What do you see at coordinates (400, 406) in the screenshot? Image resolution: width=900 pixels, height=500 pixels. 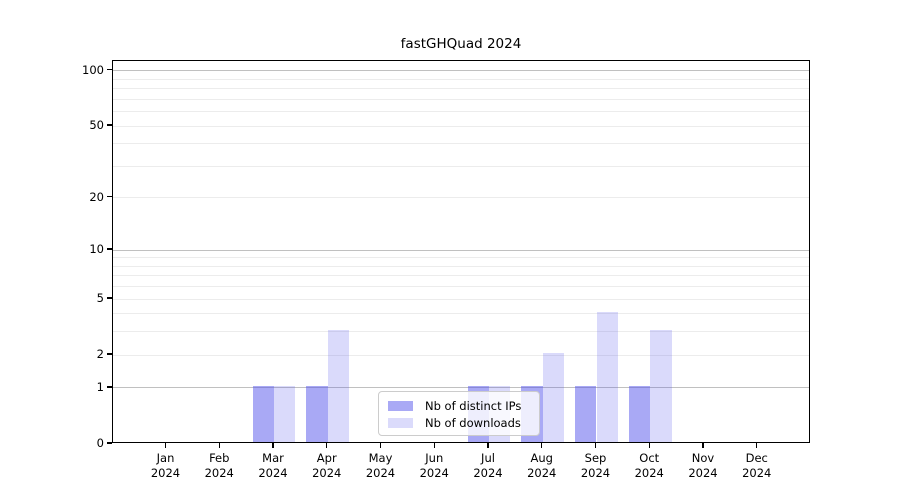 I see `legend-swatch-distinct-ips` at bounding box center [400, 406].